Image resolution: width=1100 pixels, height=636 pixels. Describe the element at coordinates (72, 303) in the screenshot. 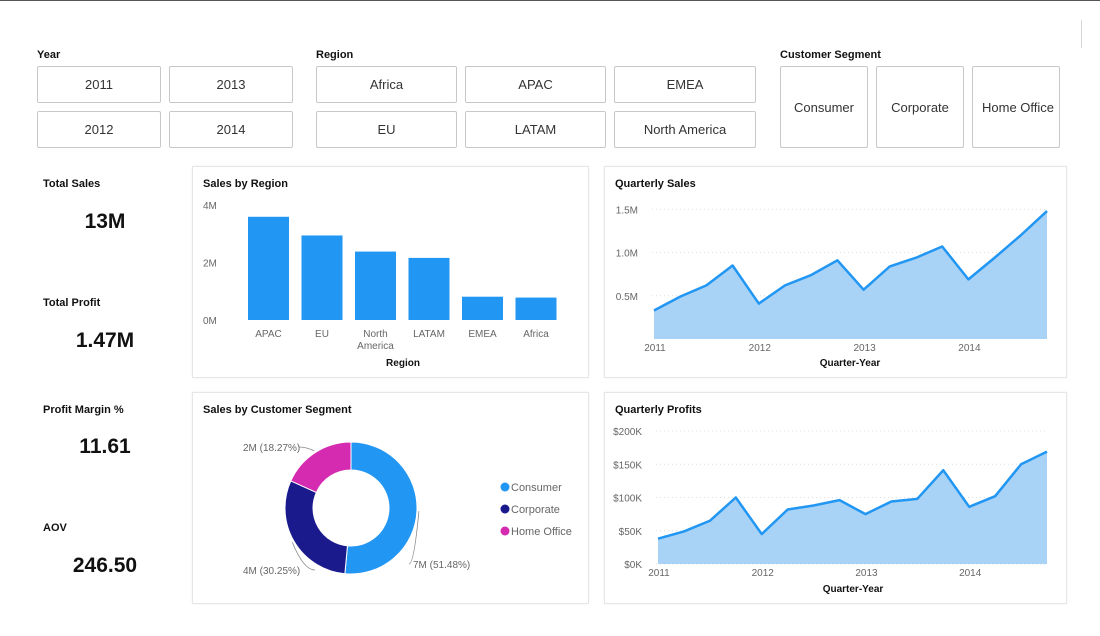

I see `total-profit-title: Total Profit` at that location.